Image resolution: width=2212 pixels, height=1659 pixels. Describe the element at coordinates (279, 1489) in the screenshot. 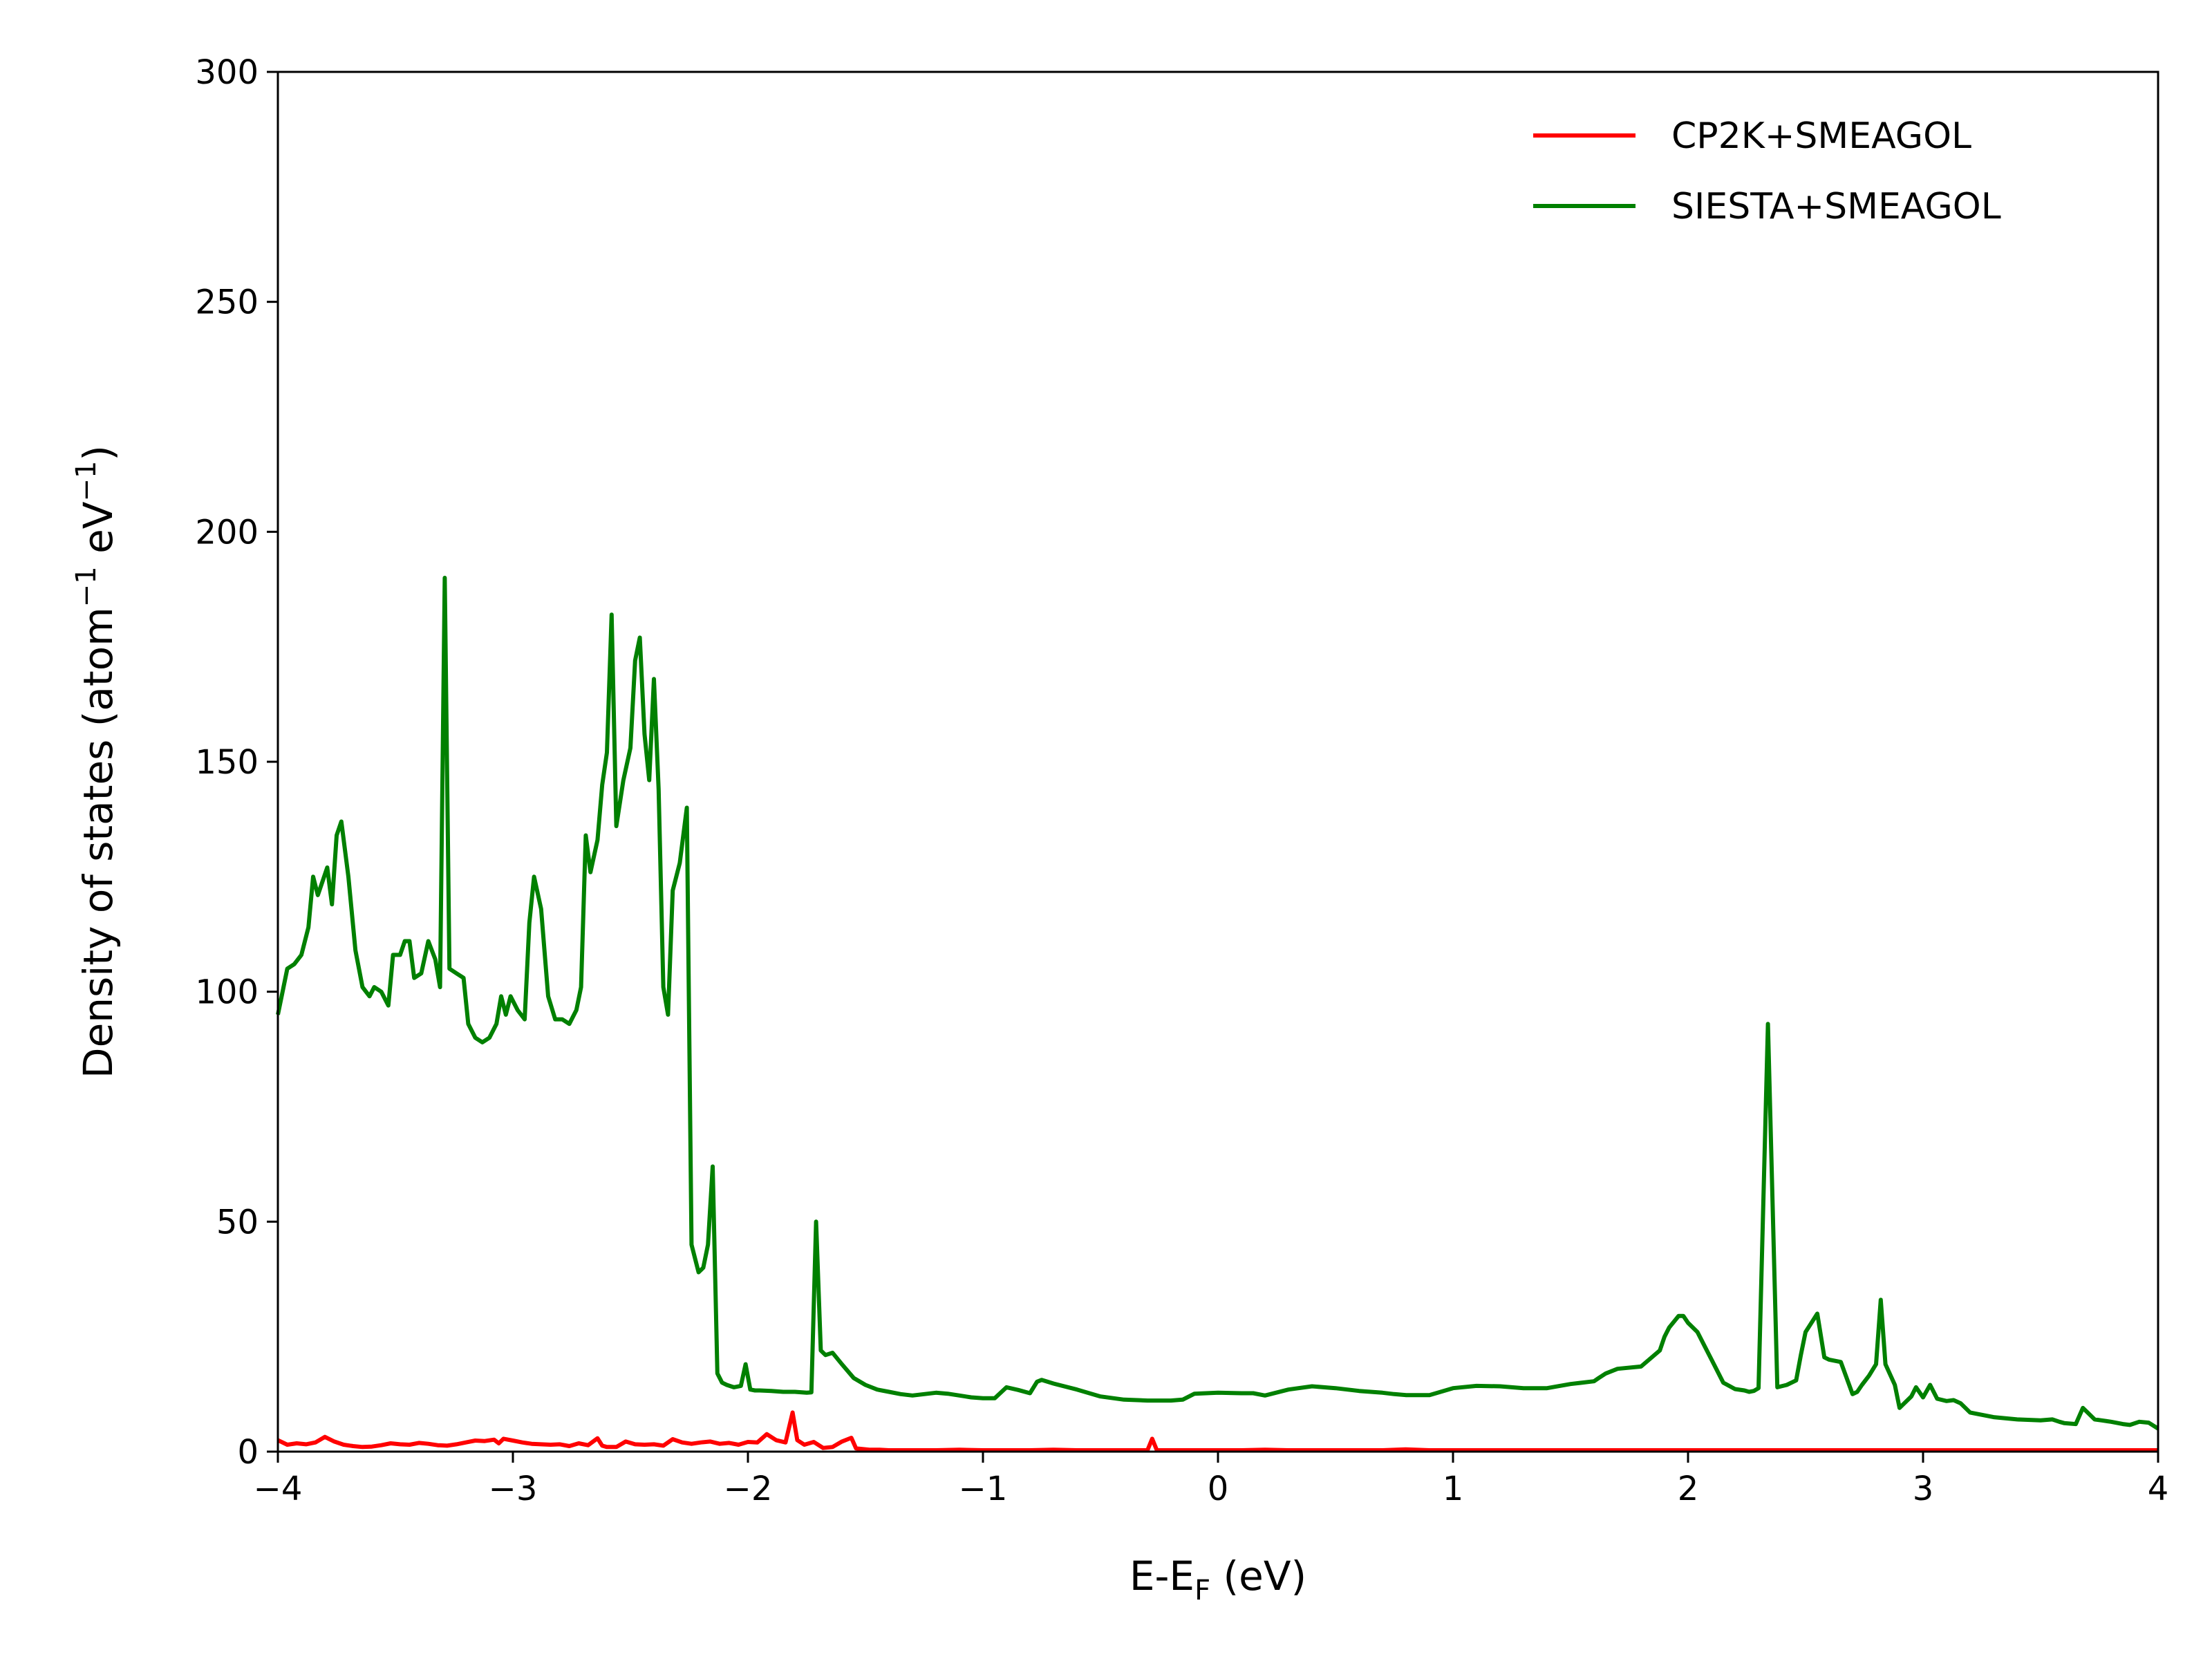

I see `x-tick-label: −4` at that location.